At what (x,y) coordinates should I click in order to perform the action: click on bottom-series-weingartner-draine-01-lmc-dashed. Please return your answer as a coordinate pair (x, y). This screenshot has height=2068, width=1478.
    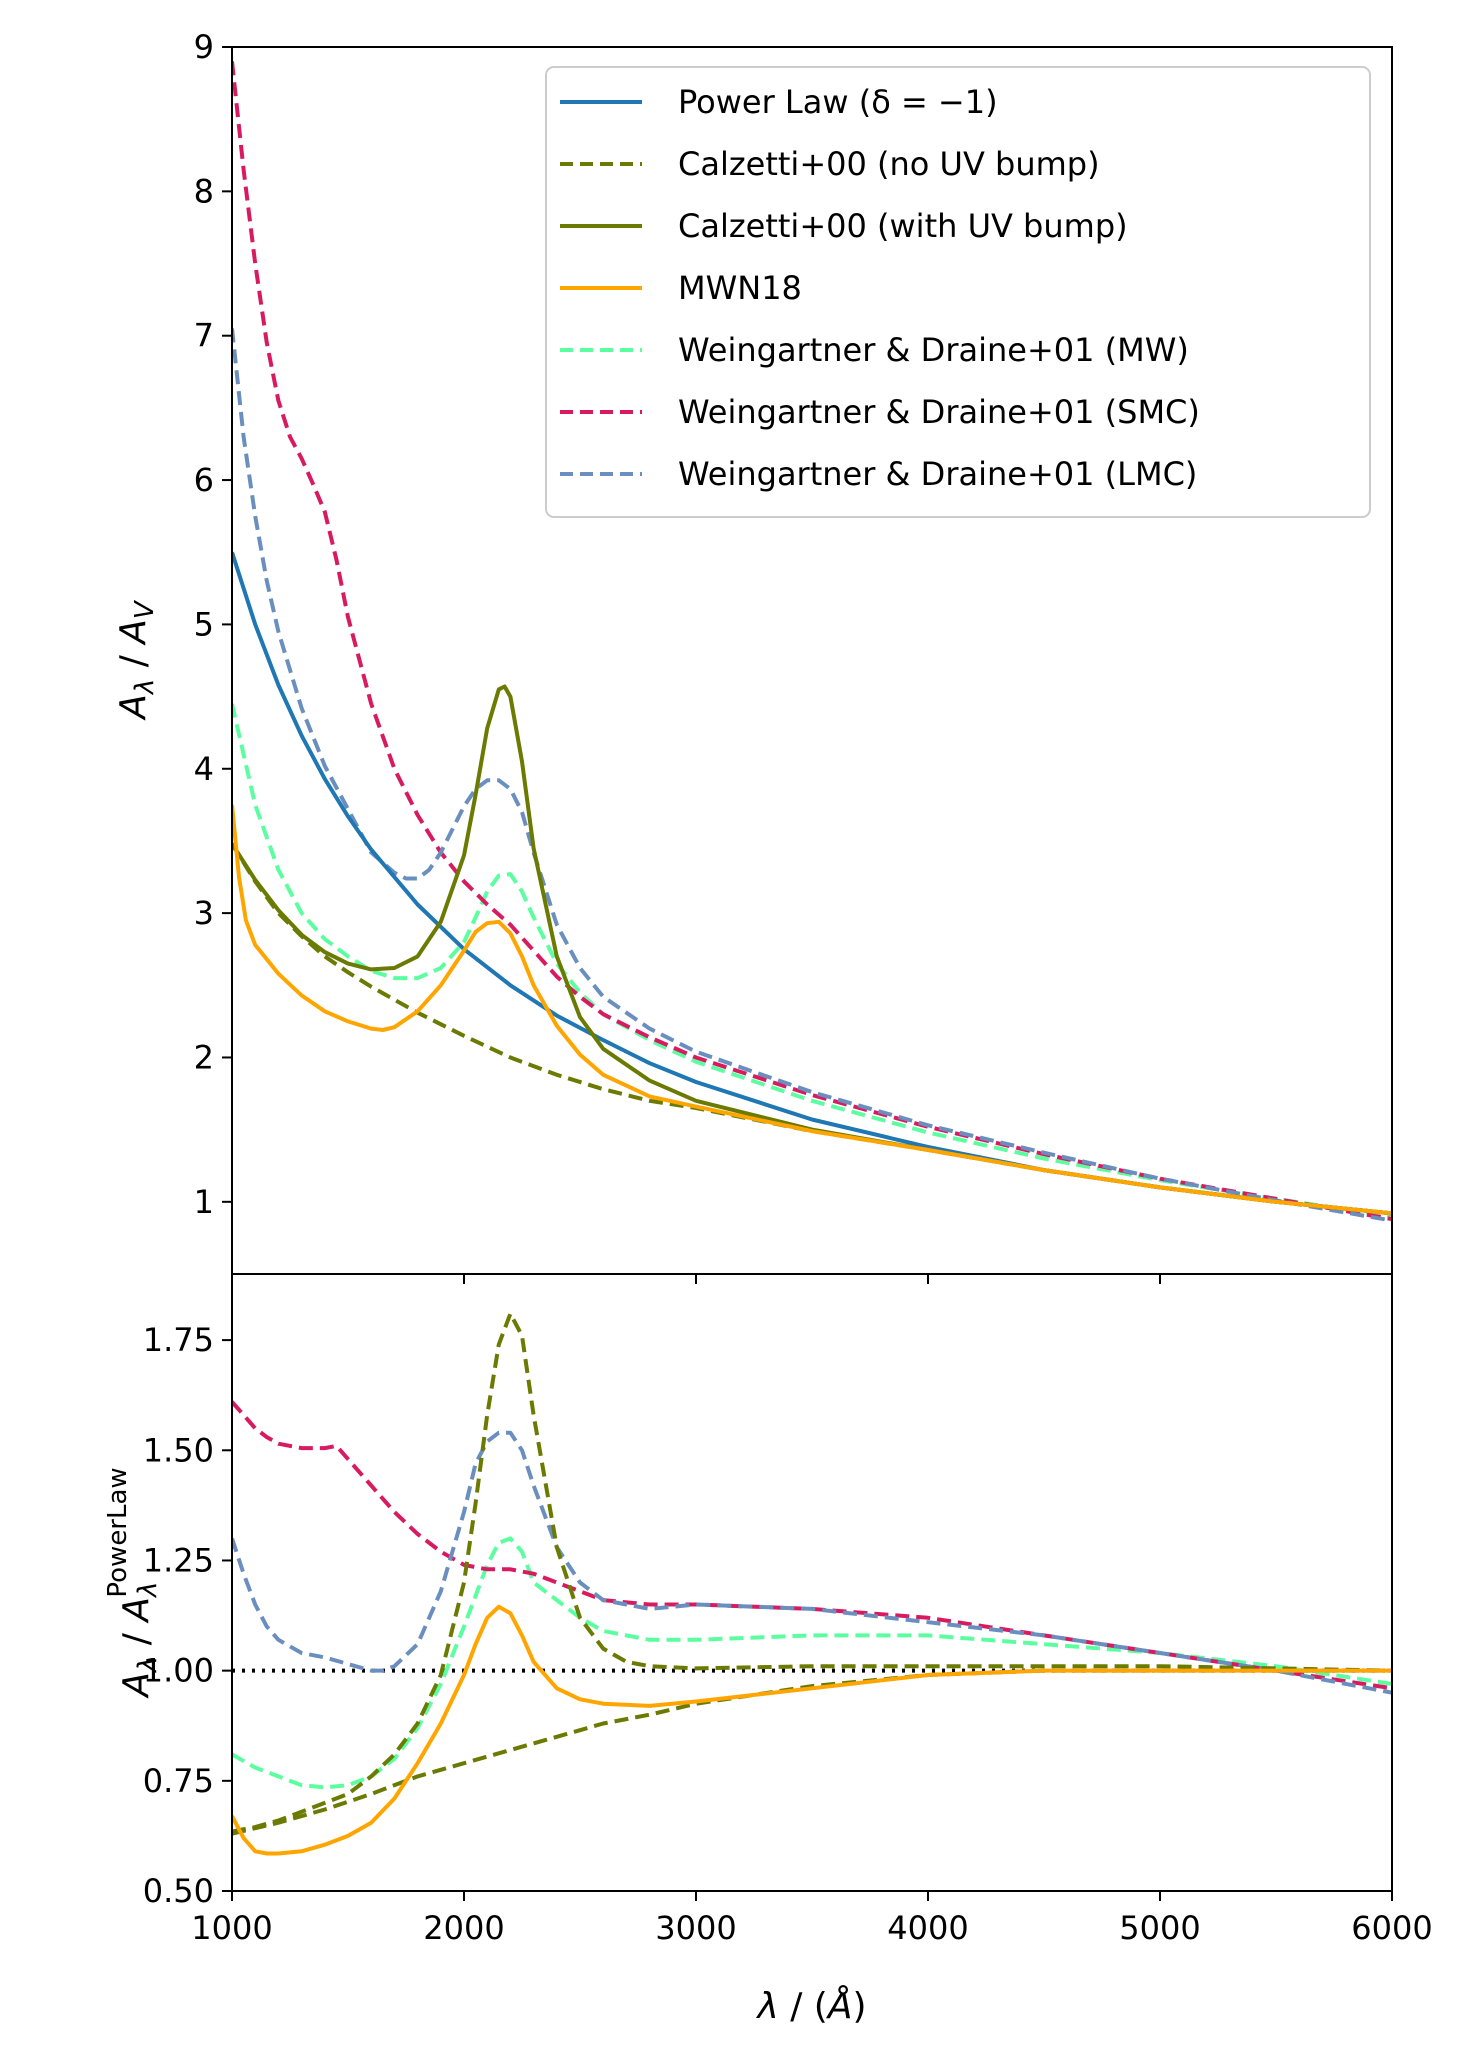
    Looking at the image, I should click on (812, 1562).